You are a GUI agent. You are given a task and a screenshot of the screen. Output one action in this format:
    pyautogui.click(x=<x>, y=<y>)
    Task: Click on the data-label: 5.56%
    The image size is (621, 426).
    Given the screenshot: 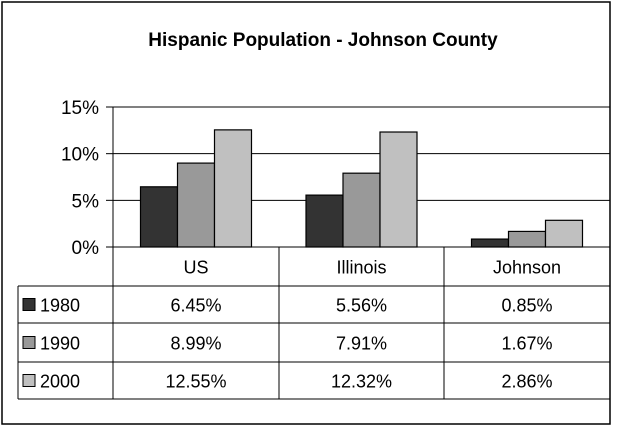 What is the action you would take?
    pyautogui.click(x=361, y=306)
    